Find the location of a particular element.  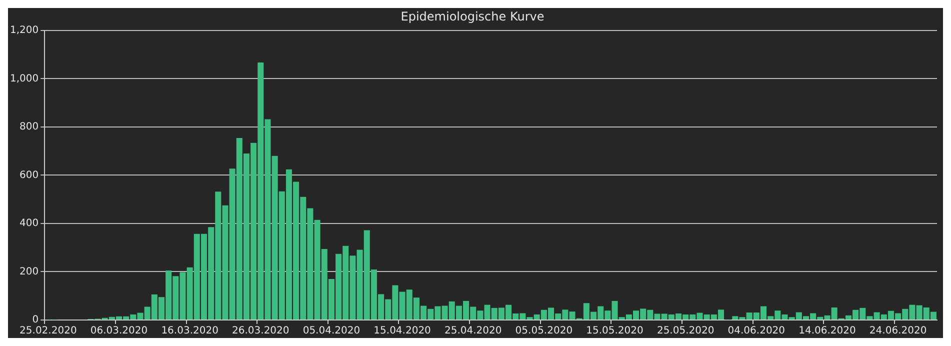

y-tick-label: 1,000 is located at coordinates (24, 78).